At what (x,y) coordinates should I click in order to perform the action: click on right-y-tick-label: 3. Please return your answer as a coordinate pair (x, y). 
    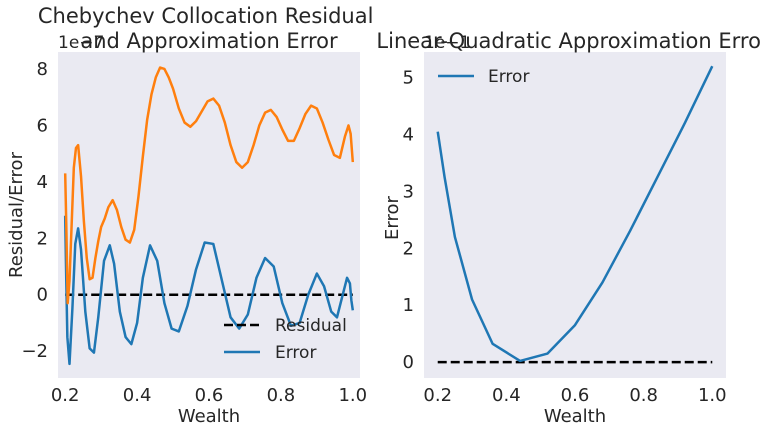
    Looking at the image, I should click on (408, 191).